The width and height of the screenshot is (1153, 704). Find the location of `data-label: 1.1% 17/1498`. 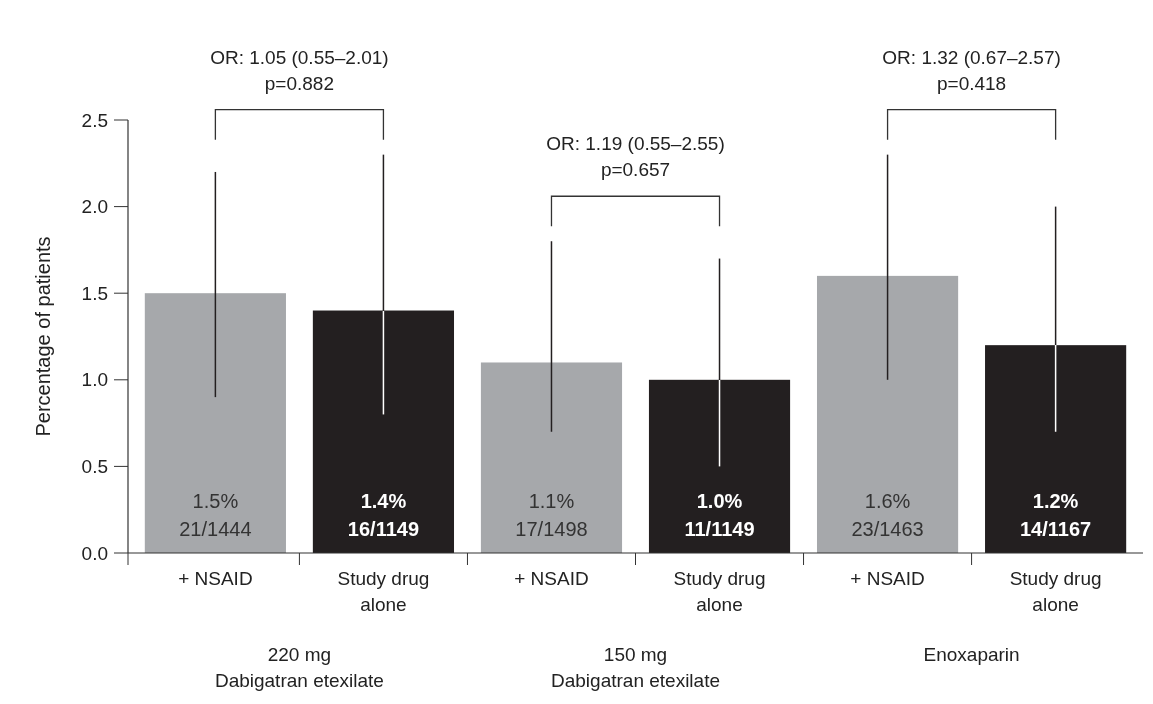

data-label: 1.1% 17/1498 is located at coordinates (551, 515).